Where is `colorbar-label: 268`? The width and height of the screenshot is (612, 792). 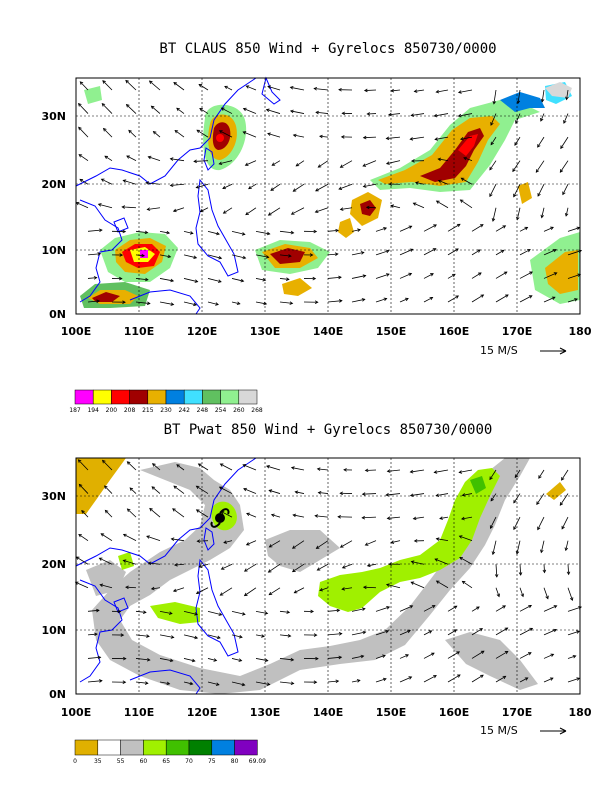
colorbar-label: 268 is located at coordinates (257, 410).